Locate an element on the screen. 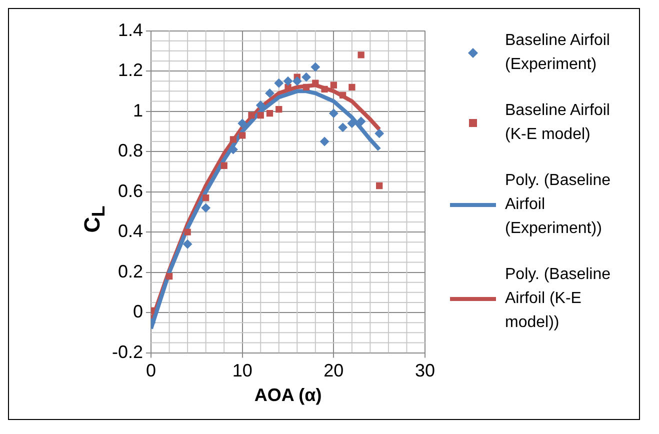 The width and height of the screenshot is (659, 434). y-tick-label: 0.6 is located at coordinates (131, 190).